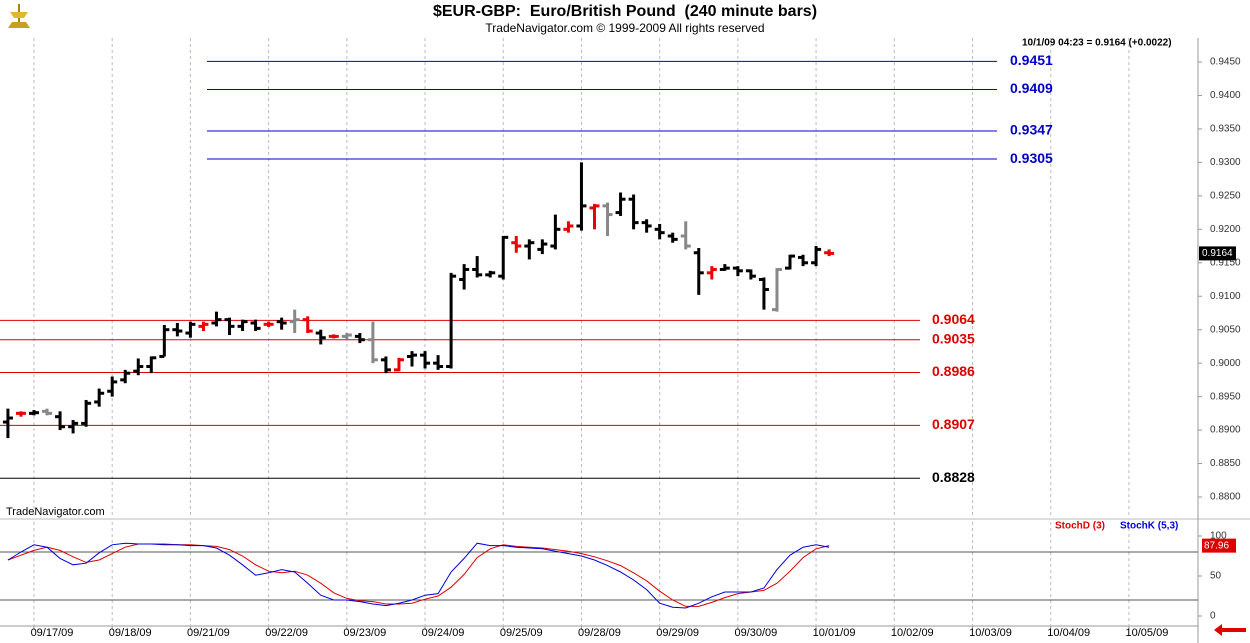 The image size is (1250, 643). Describe the element at coordinates (1147, 633) in the screenshot. I see `x-tick-label: 10/05/09` at that location.